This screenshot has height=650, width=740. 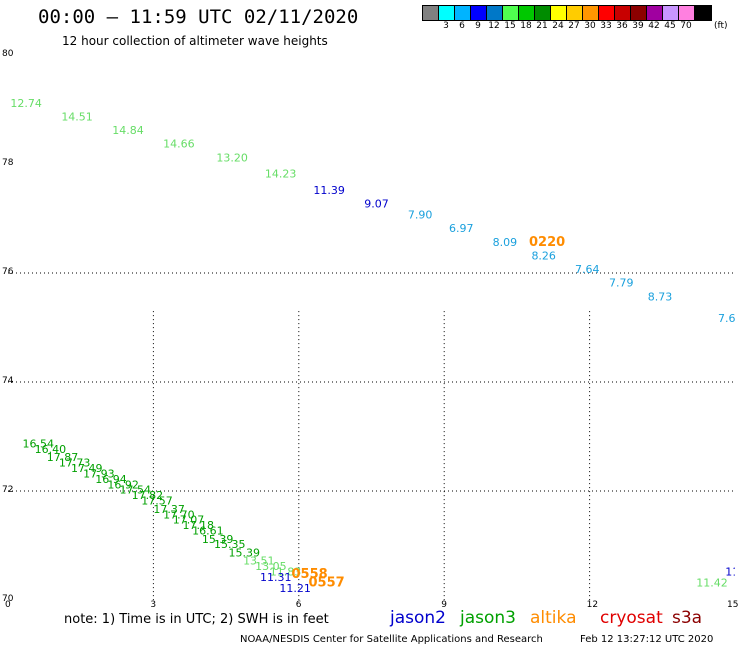 I want to click on generated-timestamp: Feb 12 13:27:12 UTC 2020, so click(x=647, y=639).